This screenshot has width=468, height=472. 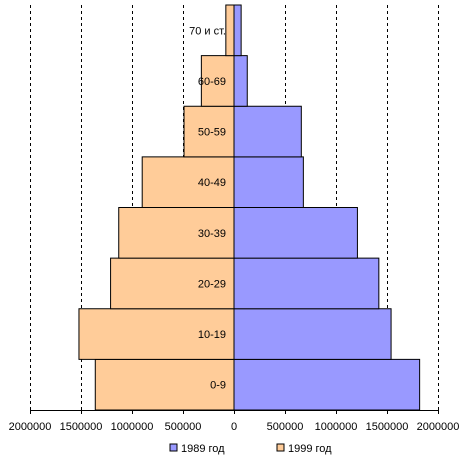 What do you see at coordinates (212, 284) in the screenshot?
I see `category-label: 20-29` at bounding box center [212, 284].